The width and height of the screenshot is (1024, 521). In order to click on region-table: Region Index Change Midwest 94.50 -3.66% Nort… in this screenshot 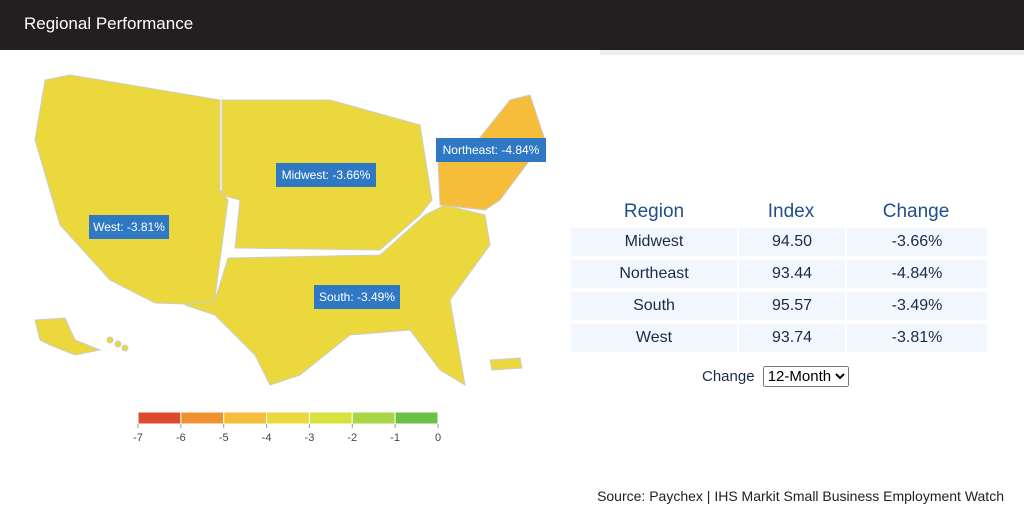, I will do `click(779, 276)`.